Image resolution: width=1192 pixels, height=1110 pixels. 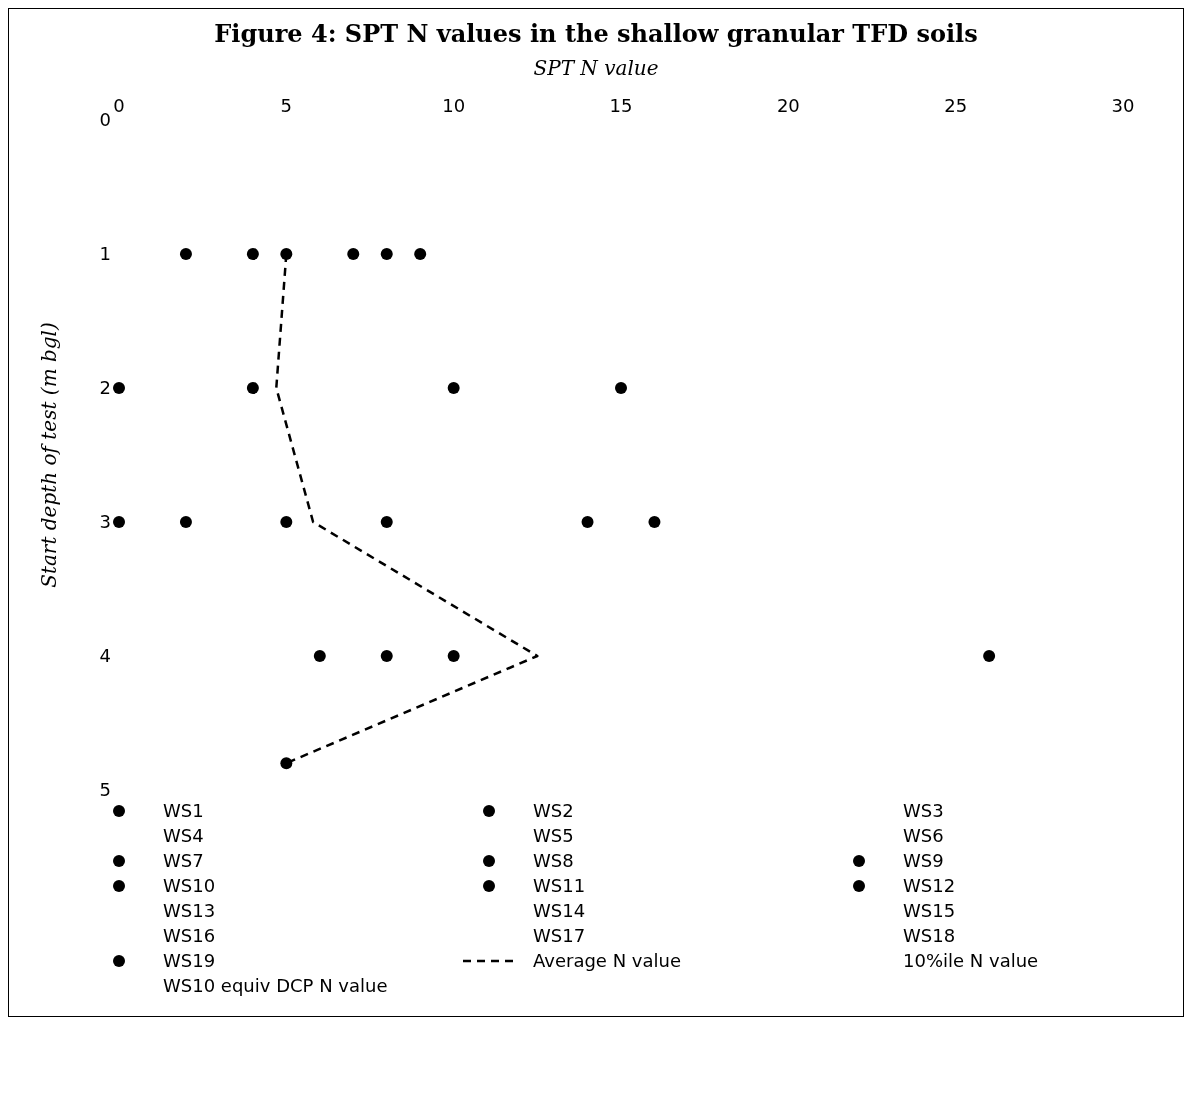 What do you see at coordinates (105, 254) in the screenshot?
I see `y-tick-label: 1` at bounding box center [105, 254].